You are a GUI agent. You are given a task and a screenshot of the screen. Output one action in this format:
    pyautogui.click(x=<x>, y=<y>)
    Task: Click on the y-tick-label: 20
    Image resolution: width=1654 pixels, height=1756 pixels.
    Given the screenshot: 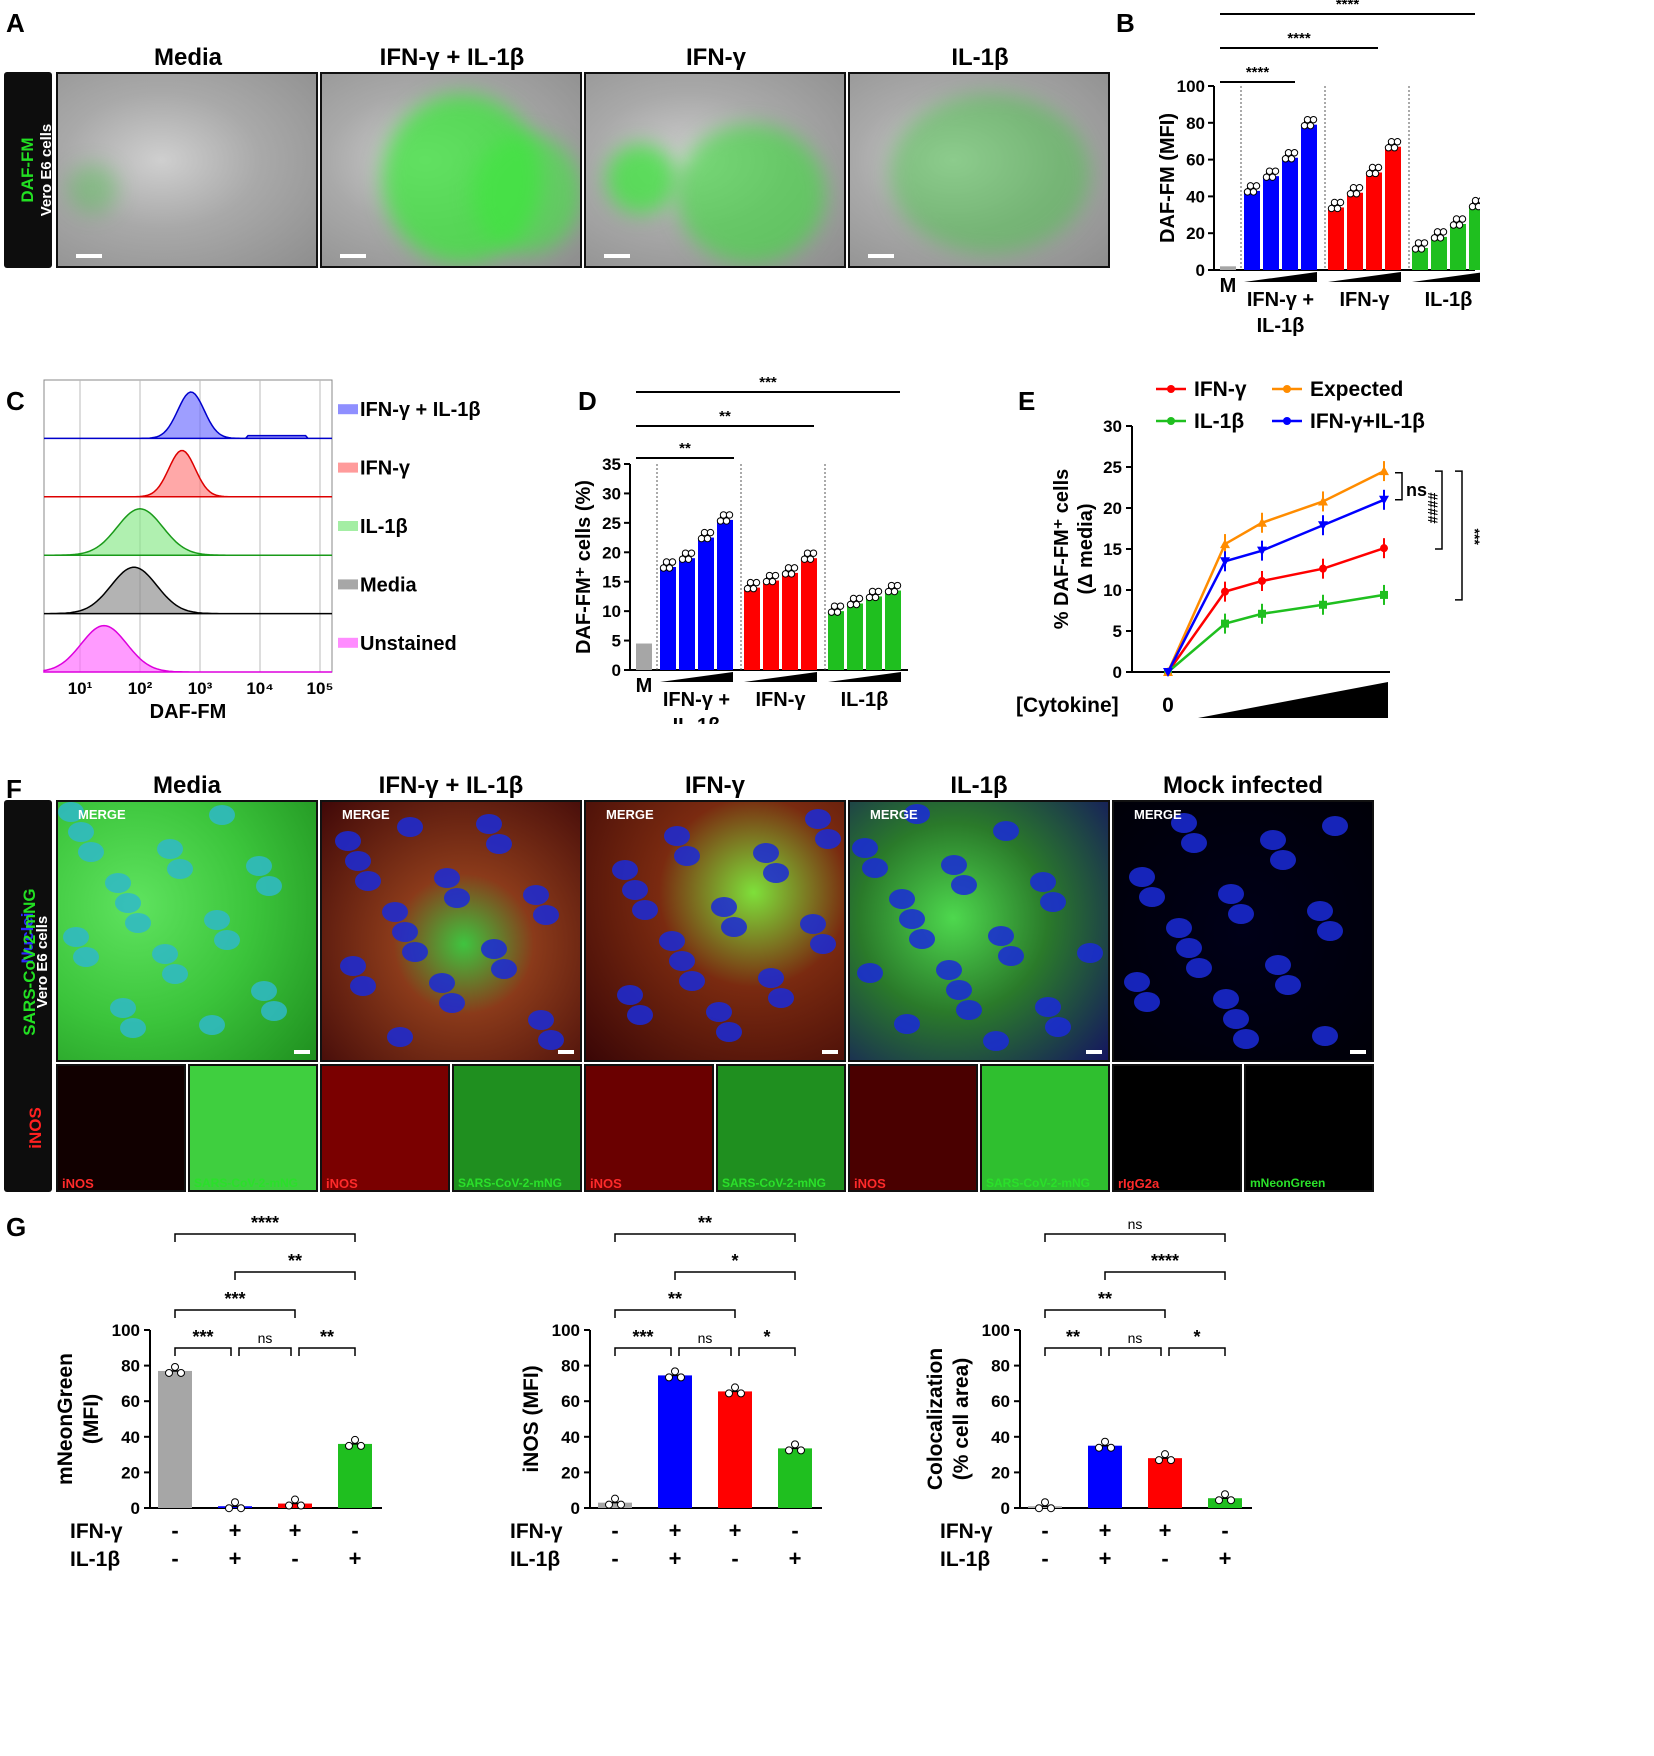 What is the action you would take?
    pyautogui.click(x=570, y=1472)
    